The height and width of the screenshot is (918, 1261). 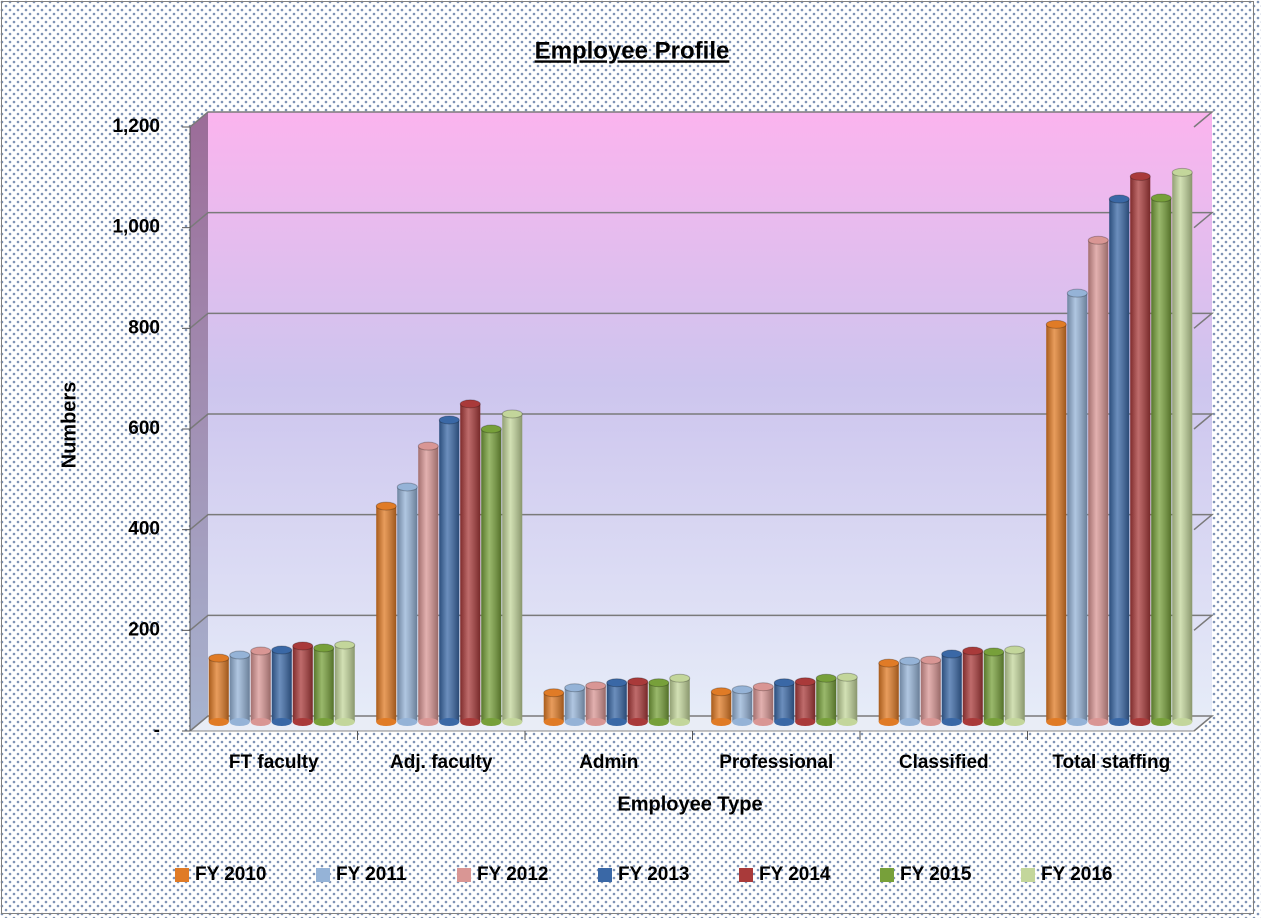 I want to click on x-tick-label: Professional, so click(x=776, y=762).